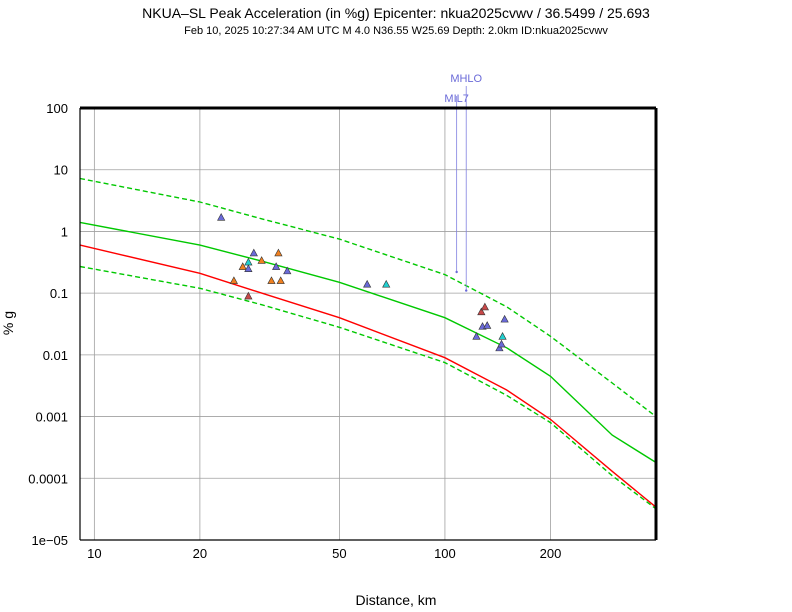 Image resolution: width=792 pixels, height=612 pixels. I want to click on x-tick-label: 20, so click(200, 553).